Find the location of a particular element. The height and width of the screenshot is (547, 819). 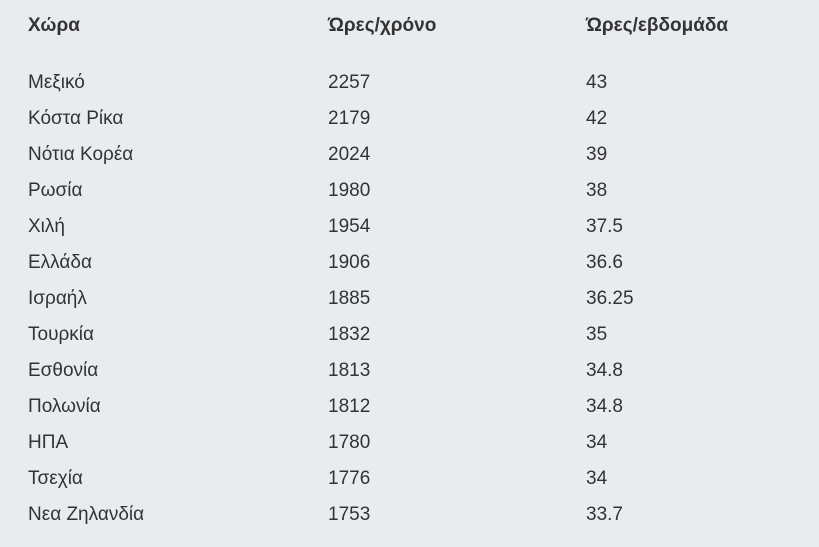

cell-hours-week: 36.25 is located at coordinates (610, 298).